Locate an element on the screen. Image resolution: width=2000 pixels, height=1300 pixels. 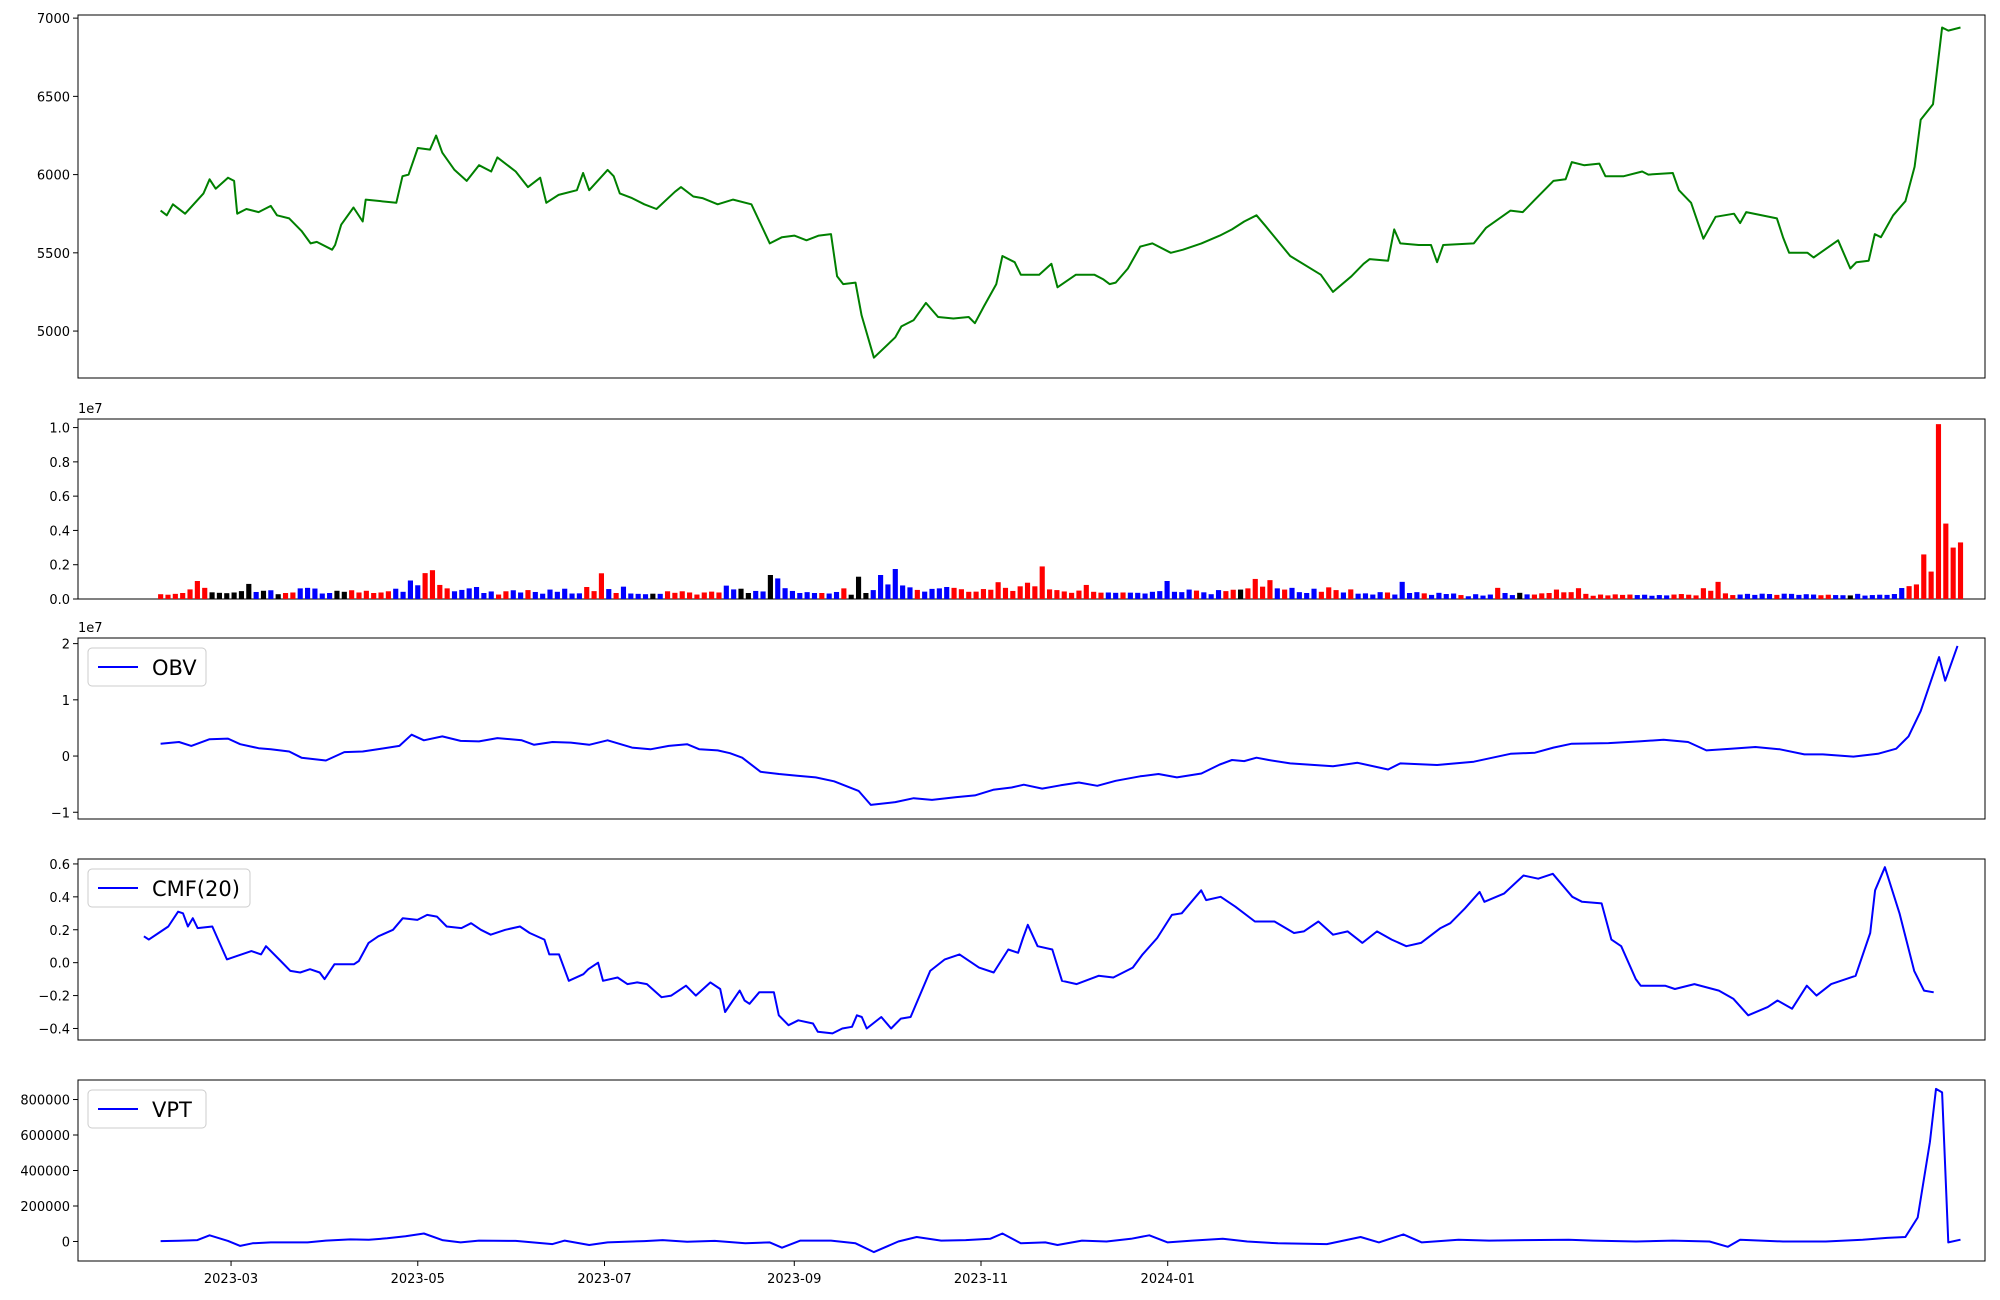
y-tick-label: 6500 is located at coordinates (53, 97).